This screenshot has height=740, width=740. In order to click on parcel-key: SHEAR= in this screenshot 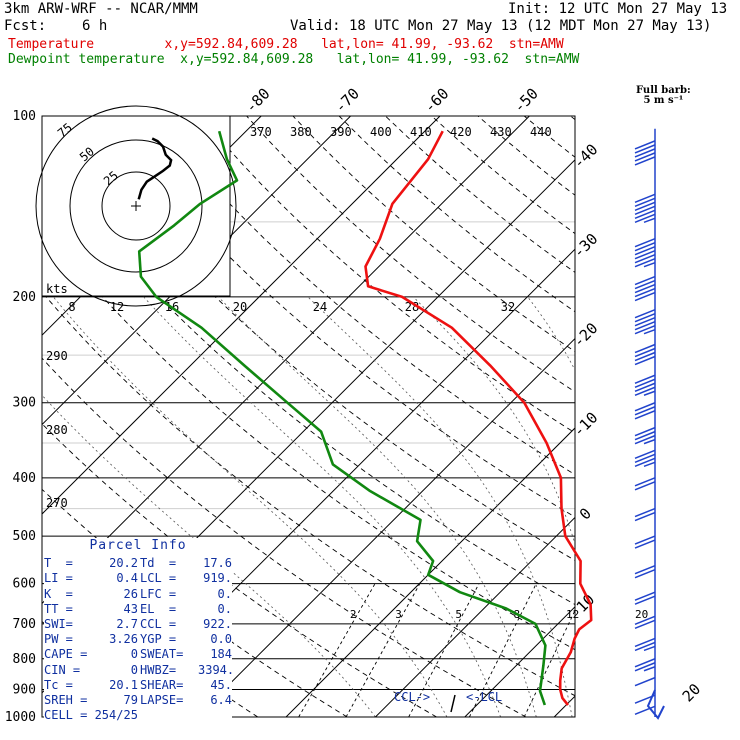, I will do `click(162, 684)`.